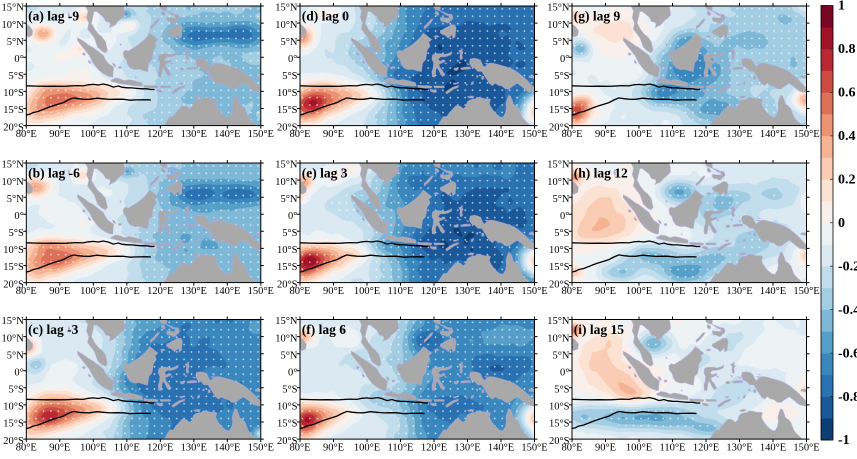 The height and width of the screenshot is (459, 857). What do you see at coordinates (53, 16) in the screenshot?
I see `svg-text: (a) lag -9` at bounding box center [53, 16].